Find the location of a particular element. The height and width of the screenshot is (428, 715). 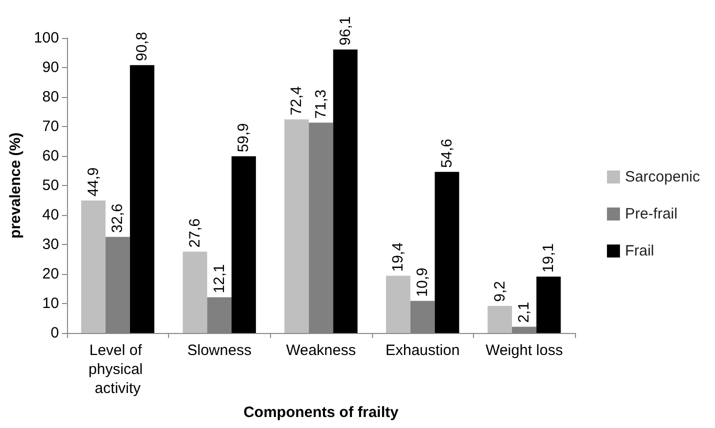

y-tick-label: 100 is located at coordinates (46, 38).